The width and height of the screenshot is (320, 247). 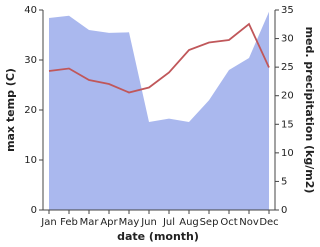 What do you see at coordinates (109, 222) in the screenshot?
I see `x-tick-label: Apr` at bounding box center [109, 222].